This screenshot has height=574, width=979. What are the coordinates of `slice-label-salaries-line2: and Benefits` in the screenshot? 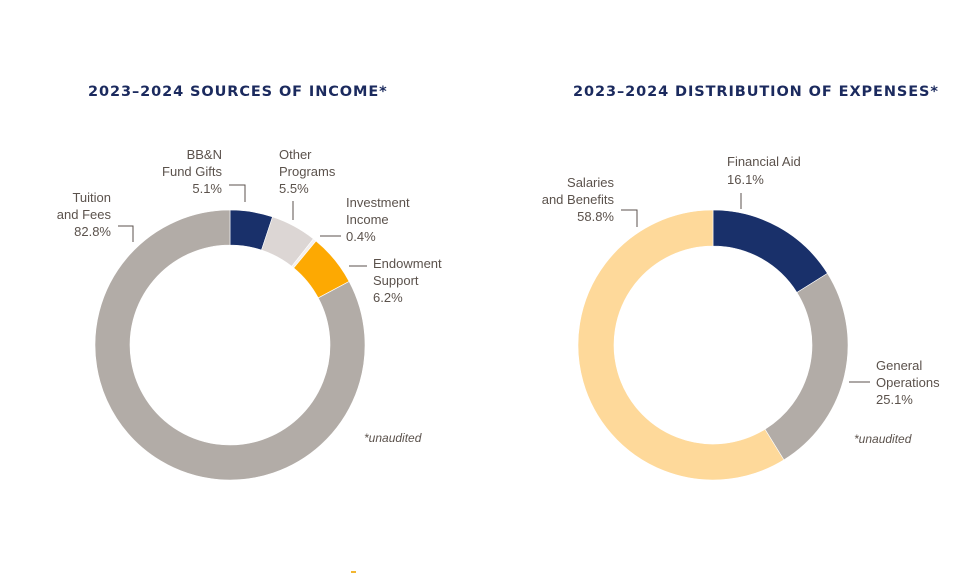 It's located at (578, 199).